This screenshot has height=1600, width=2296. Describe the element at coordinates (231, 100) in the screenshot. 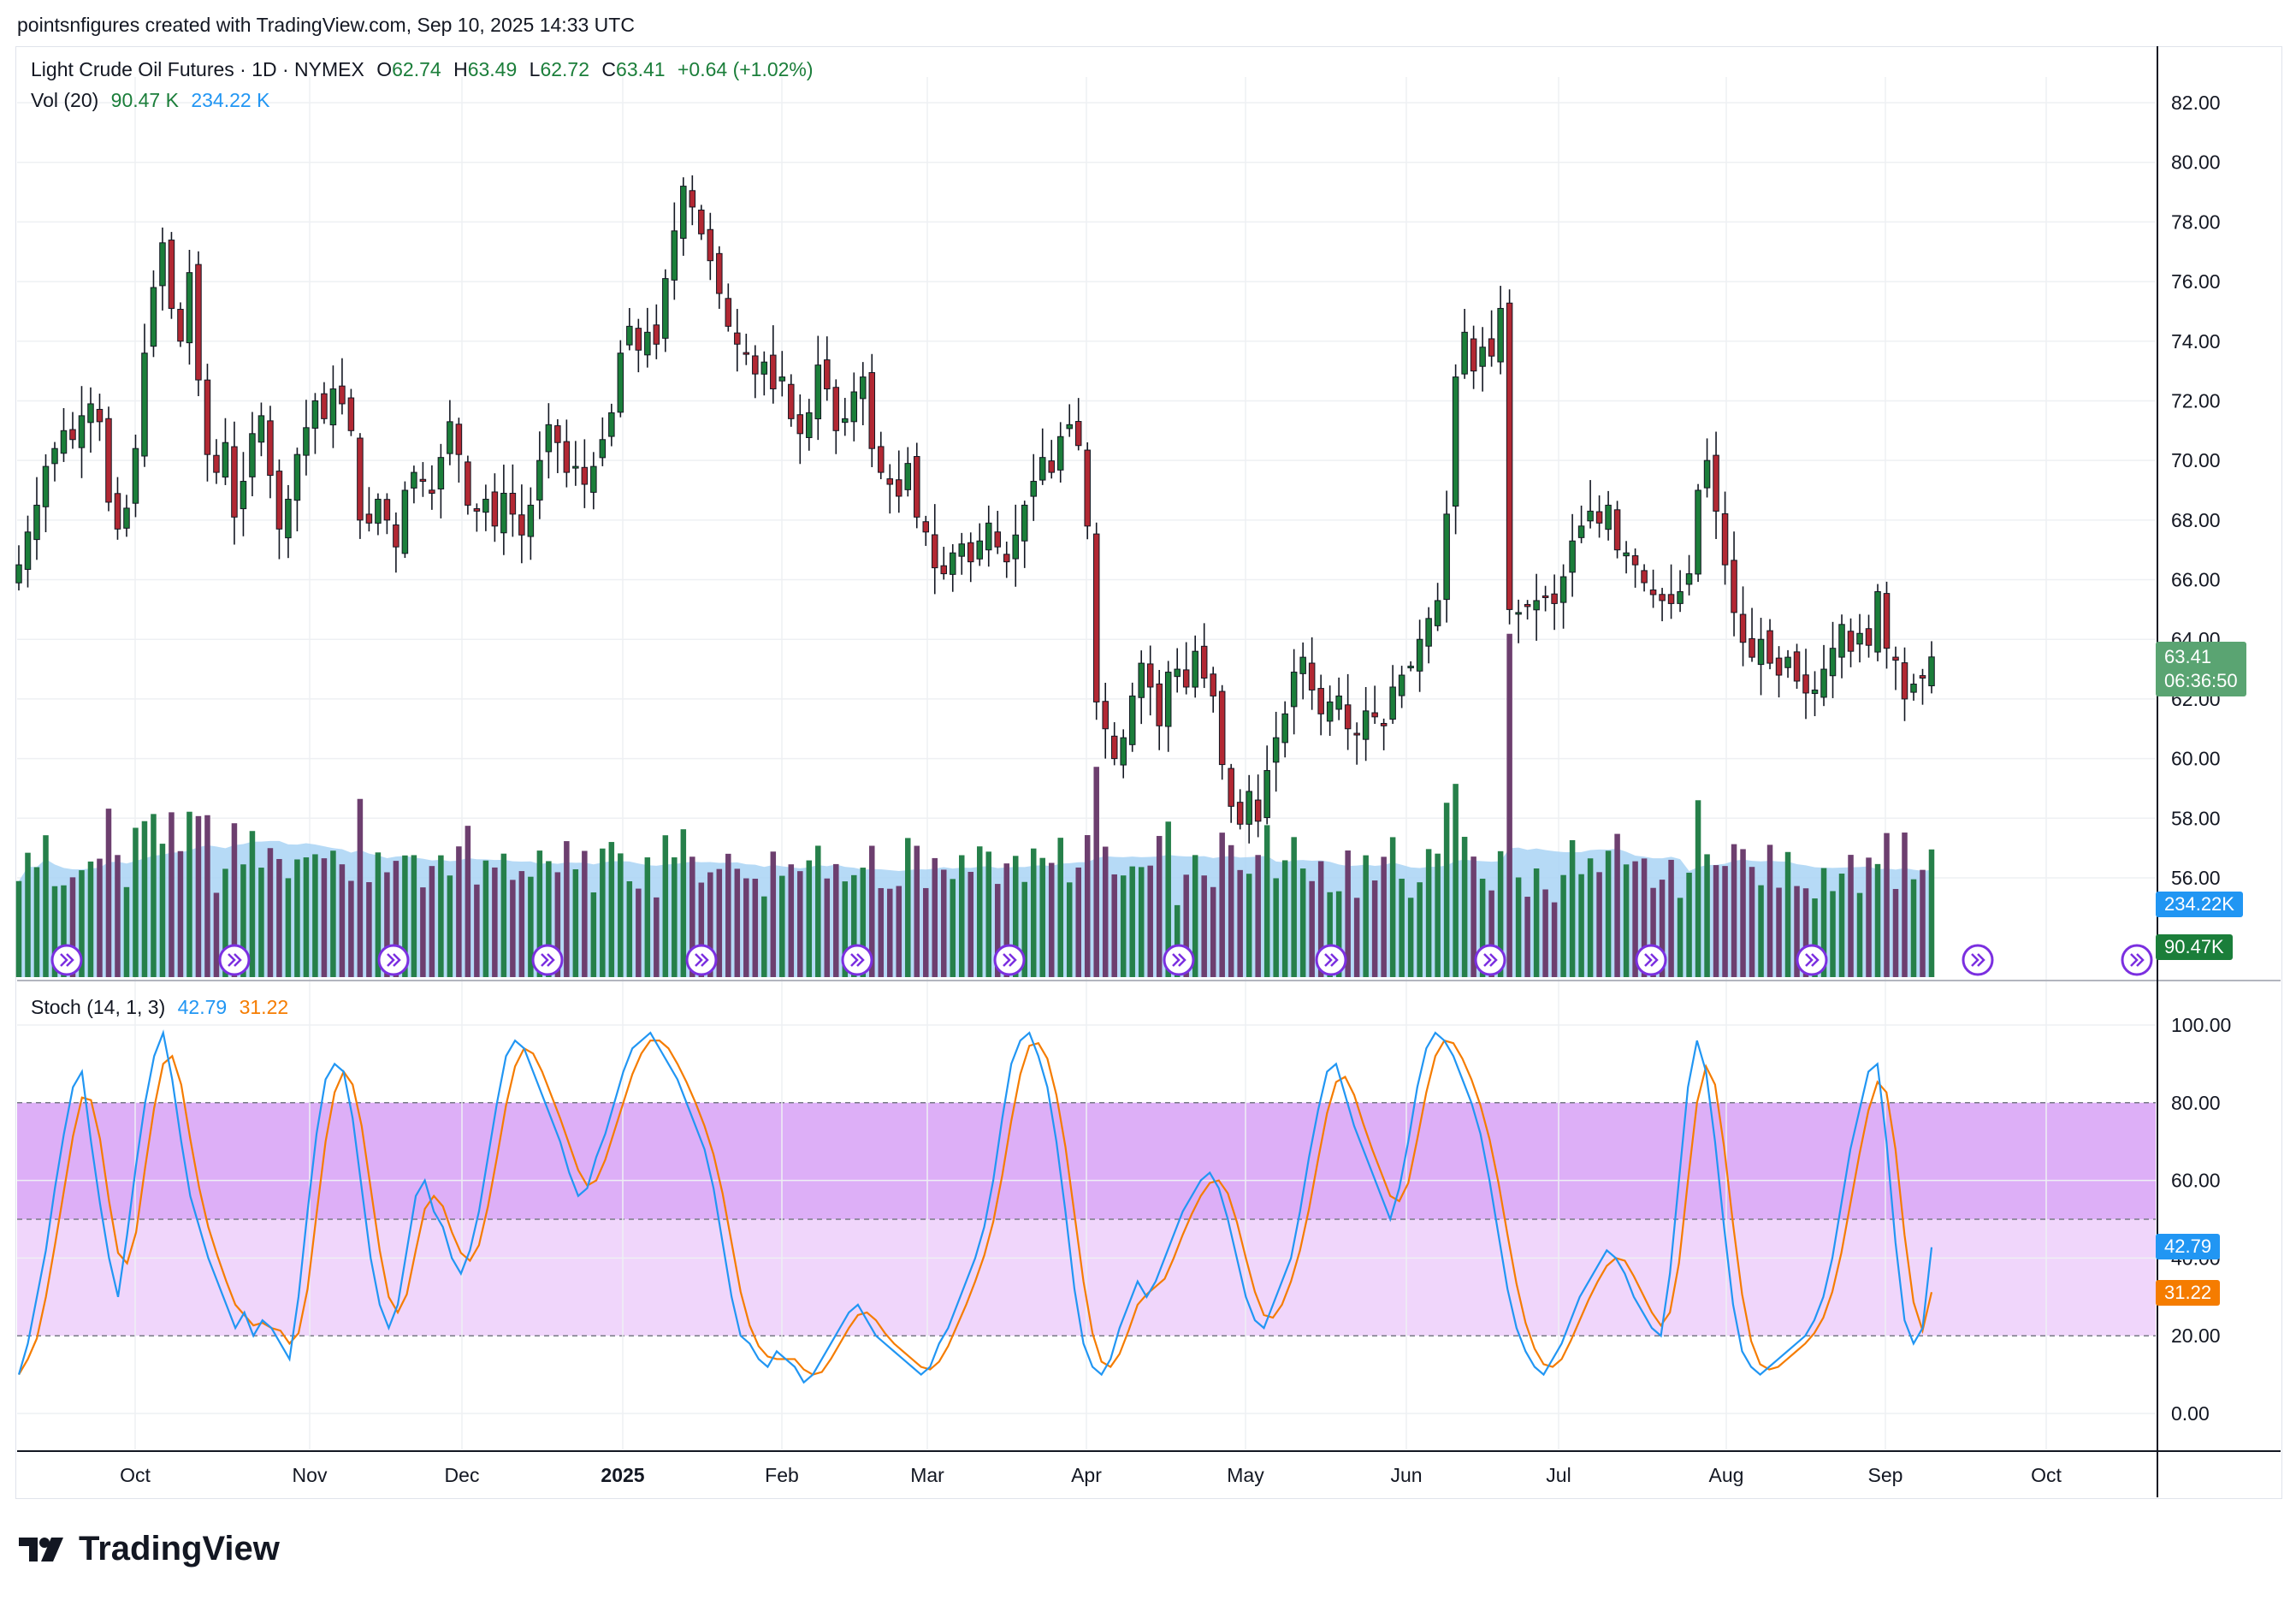

I see `volume-ma-value: 234.22 K` at that location.